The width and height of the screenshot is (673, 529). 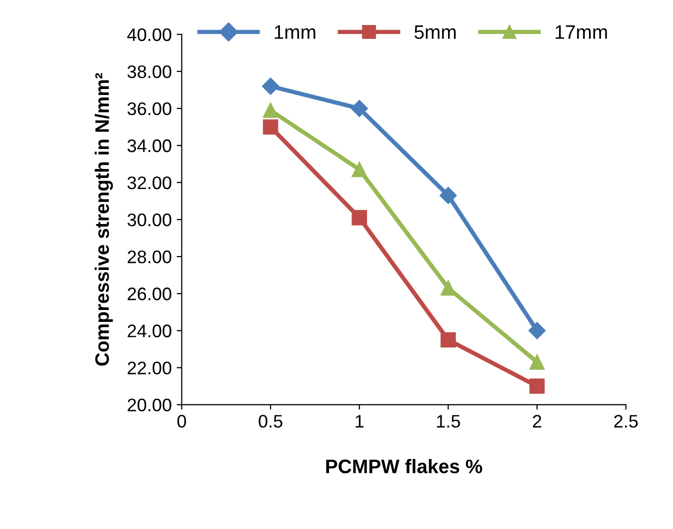 I want to click on y-tick-label: 30.00, so click(x=150, y=219).